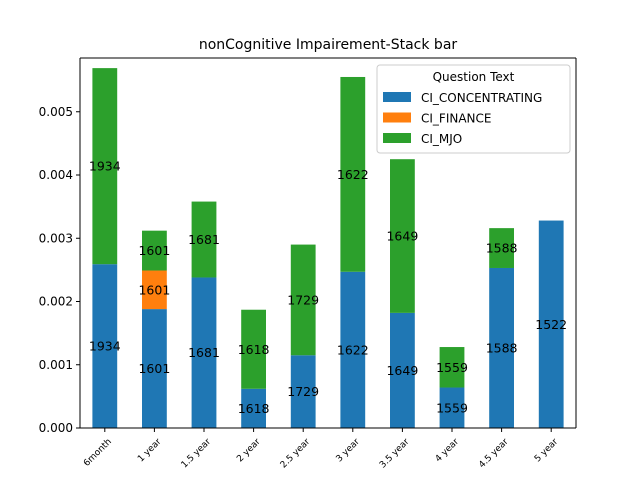  Describe the element at coordinates (441, 139) in the screenshot. I see `legend-label-CI_MJO: CI_MJO` at that location.